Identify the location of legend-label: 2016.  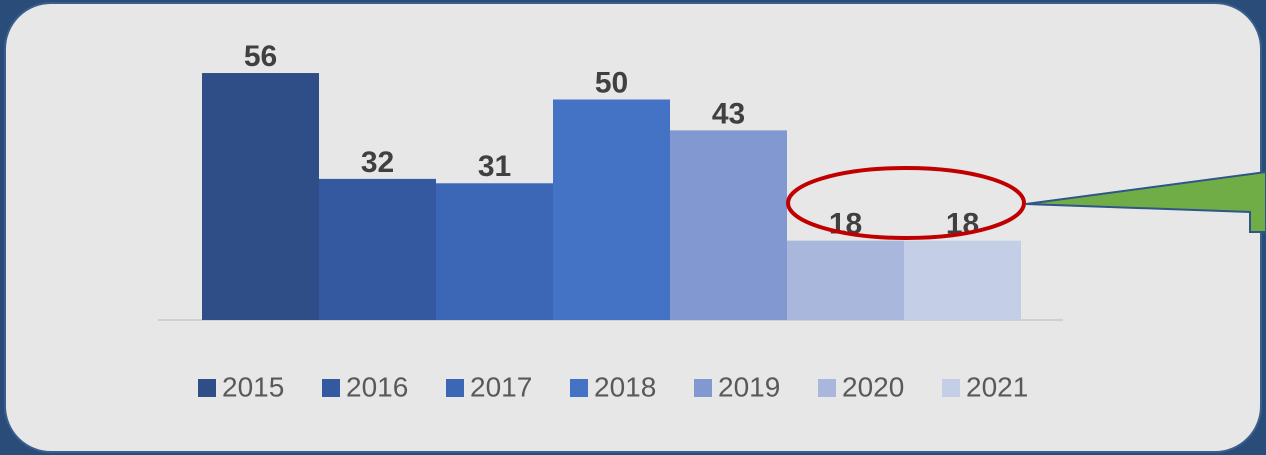
(377, 386).